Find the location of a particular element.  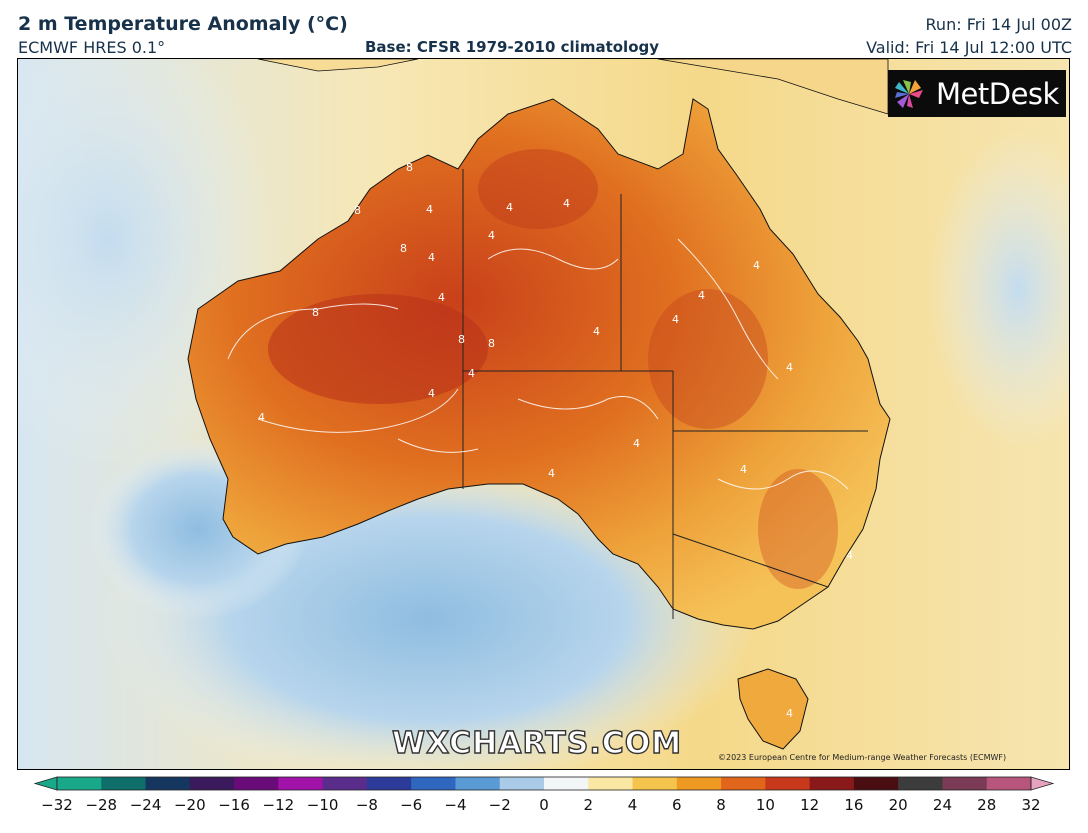

indonesia-islands is located at coordinates (338, 65).